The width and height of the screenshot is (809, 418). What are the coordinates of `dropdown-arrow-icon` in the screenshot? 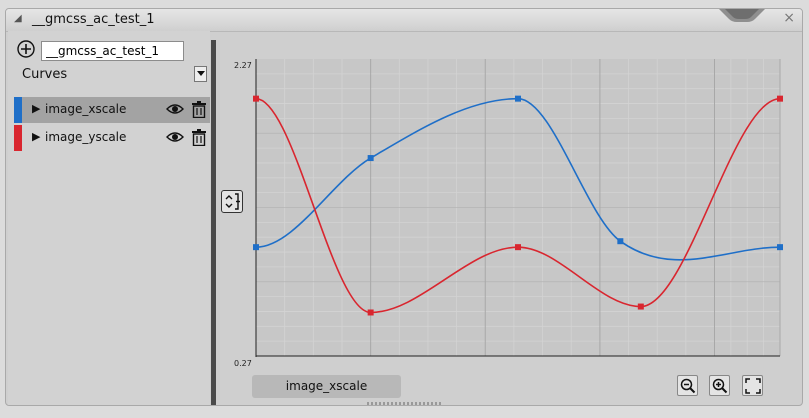 It's located at (200, 73).